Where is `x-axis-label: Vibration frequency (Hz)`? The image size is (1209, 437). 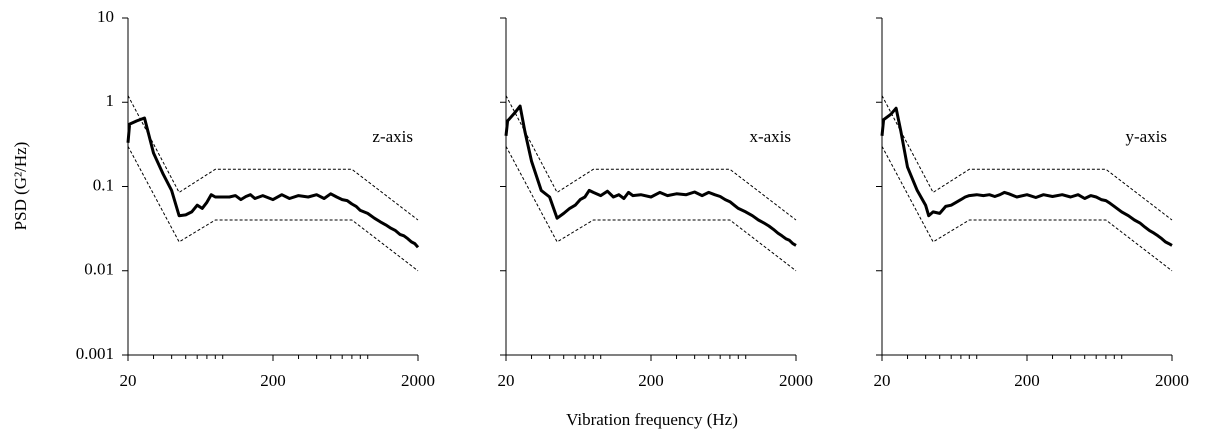
x-axis-label: Vibration frequency (Hz) is located at coordinates (652, 419).